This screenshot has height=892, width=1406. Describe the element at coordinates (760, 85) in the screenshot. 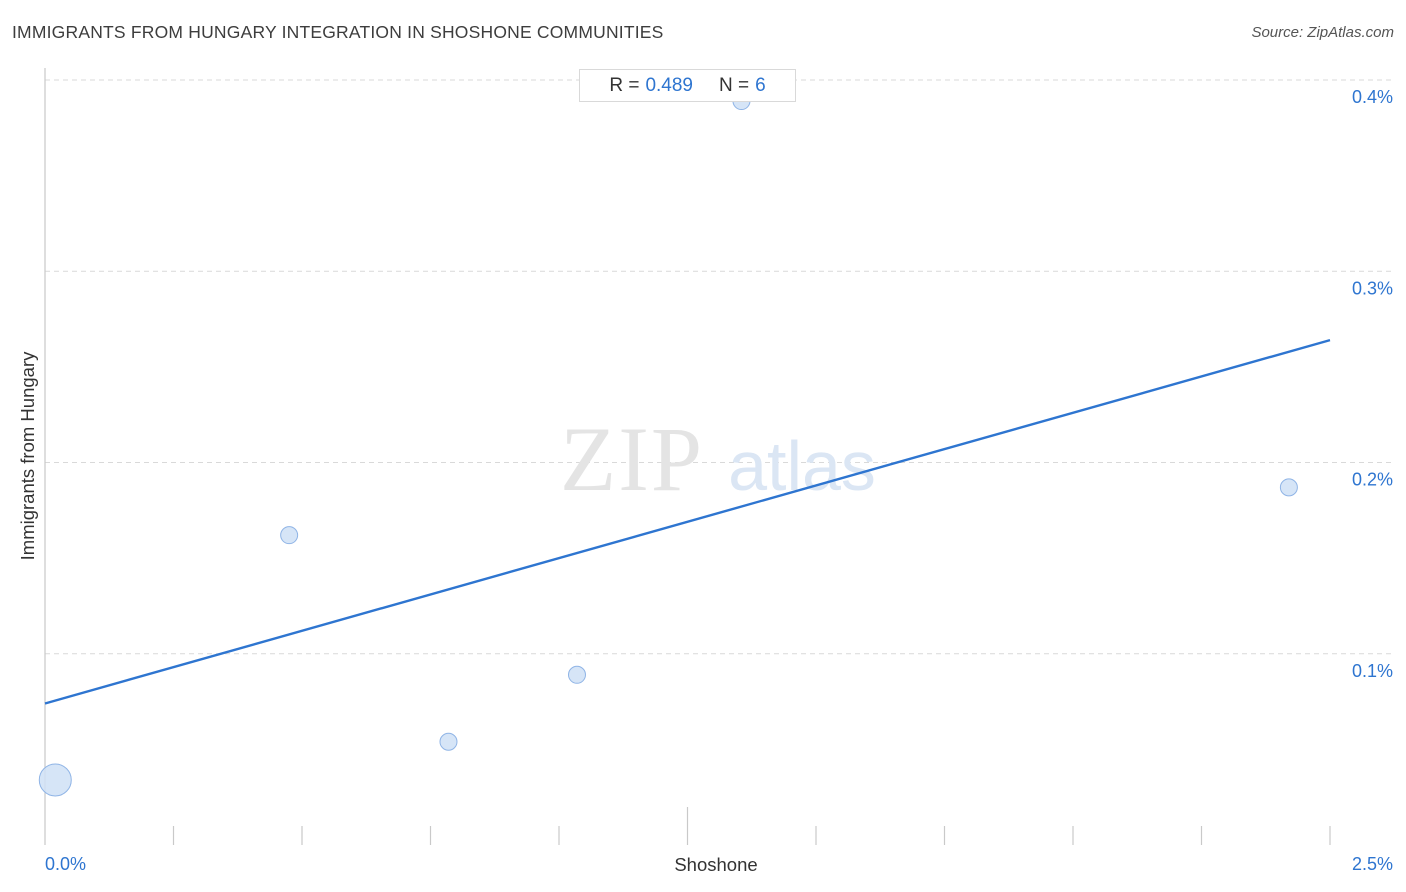

I see `n-value: 6` at that location.